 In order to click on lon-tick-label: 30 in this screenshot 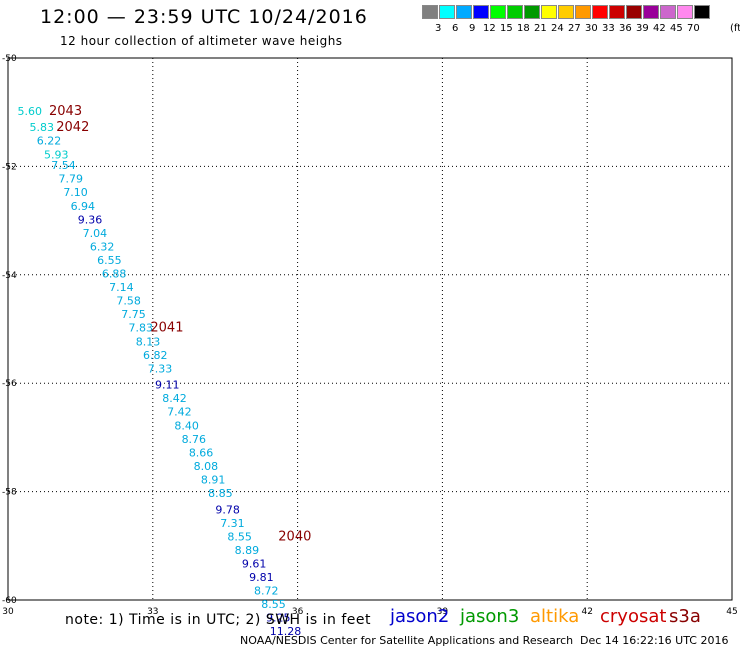, I will do `click(8, 612)`.